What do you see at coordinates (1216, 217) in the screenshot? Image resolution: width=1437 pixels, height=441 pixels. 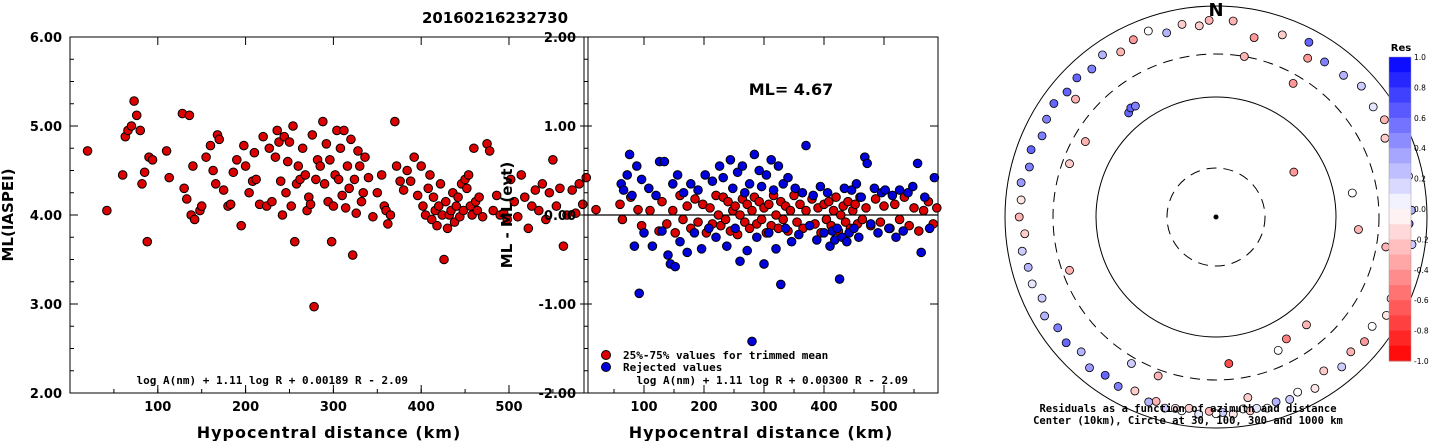 I see `epicenter-dot` at bounding box center [1216, 217].